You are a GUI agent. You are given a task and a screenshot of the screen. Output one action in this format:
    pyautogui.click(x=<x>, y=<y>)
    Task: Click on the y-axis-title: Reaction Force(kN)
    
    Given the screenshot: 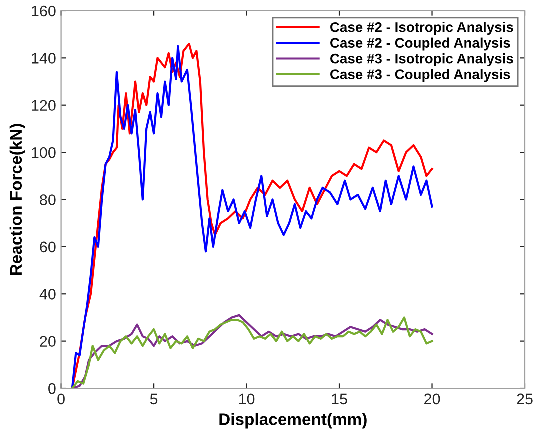 What is the action you would take?
    pyautogui.click(x=18, y=200)
    